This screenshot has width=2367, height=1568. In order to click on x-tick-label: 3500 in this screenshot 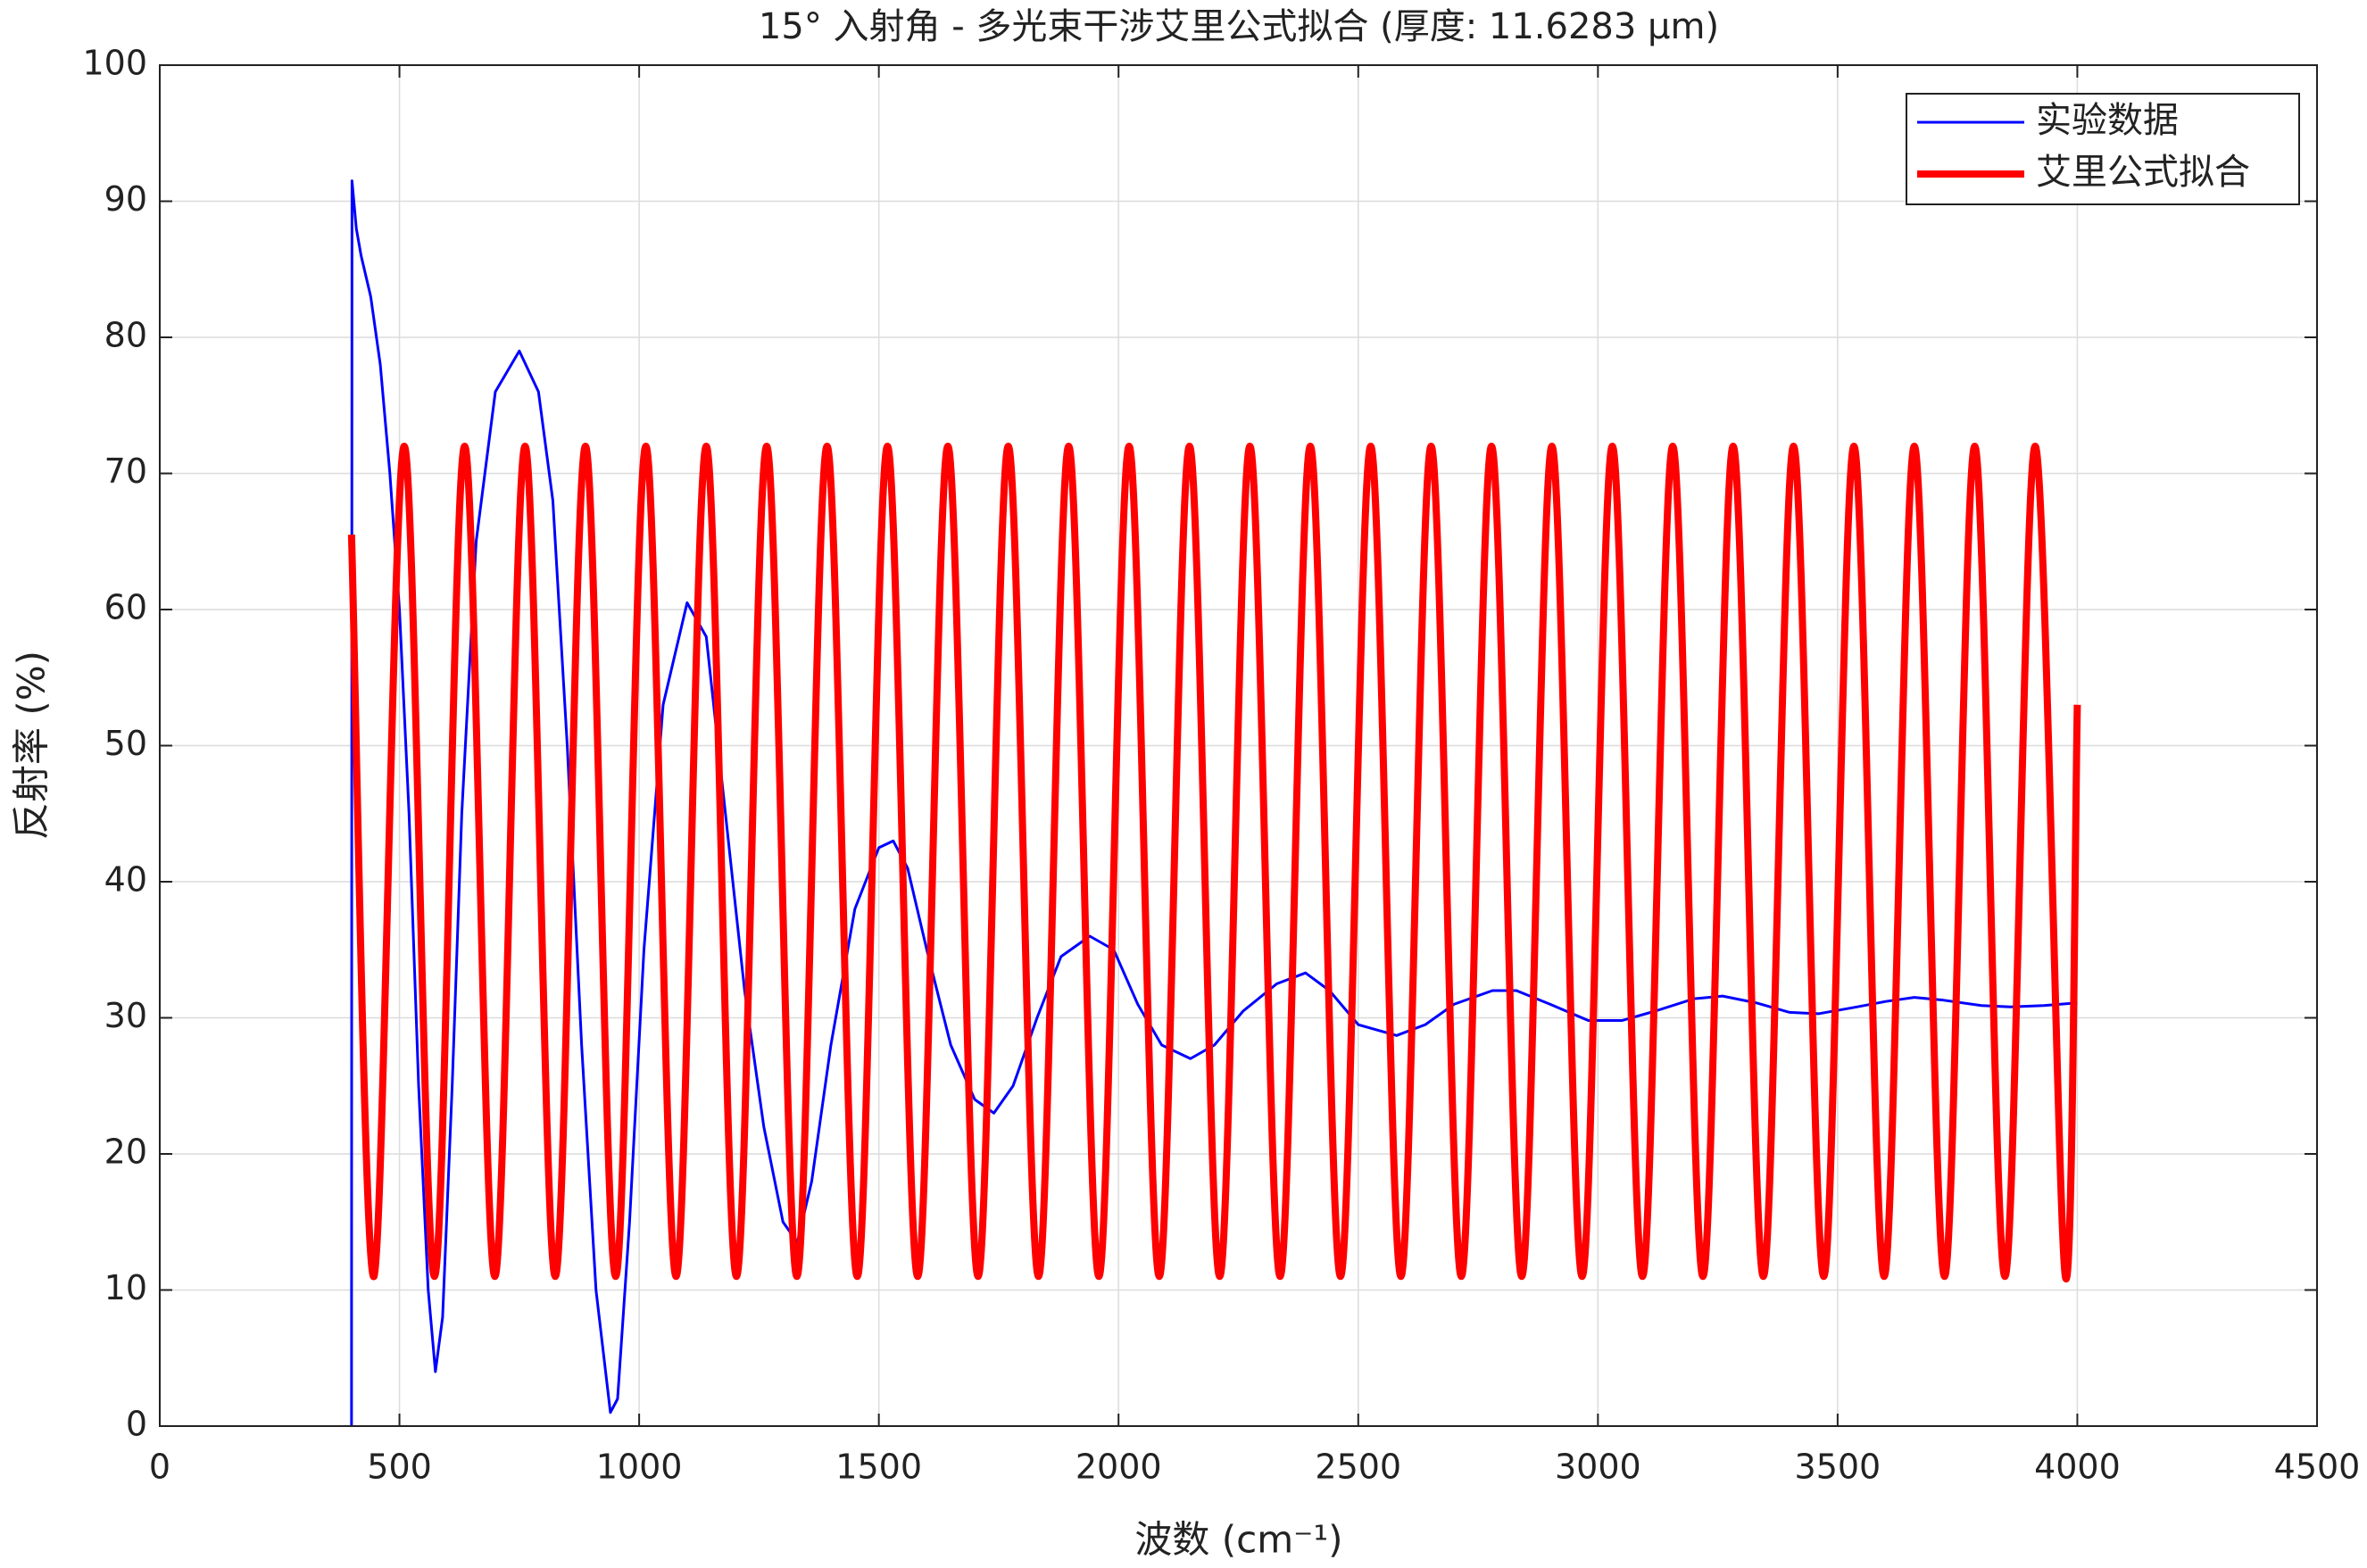, I will do `click(1838, 1467)`.